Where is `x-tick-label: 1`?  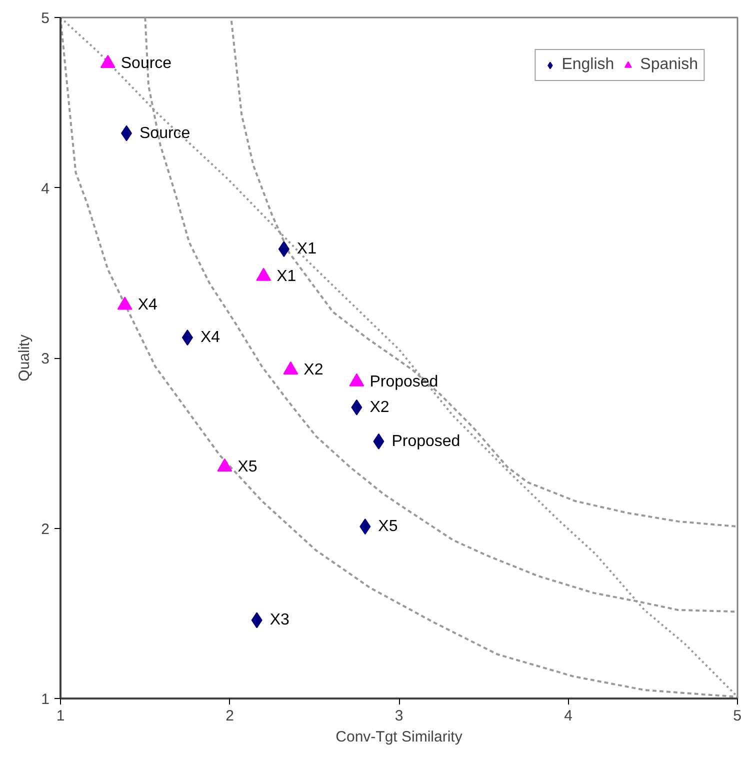
x-tick-label: 1 is located at coordinates (60, 716).